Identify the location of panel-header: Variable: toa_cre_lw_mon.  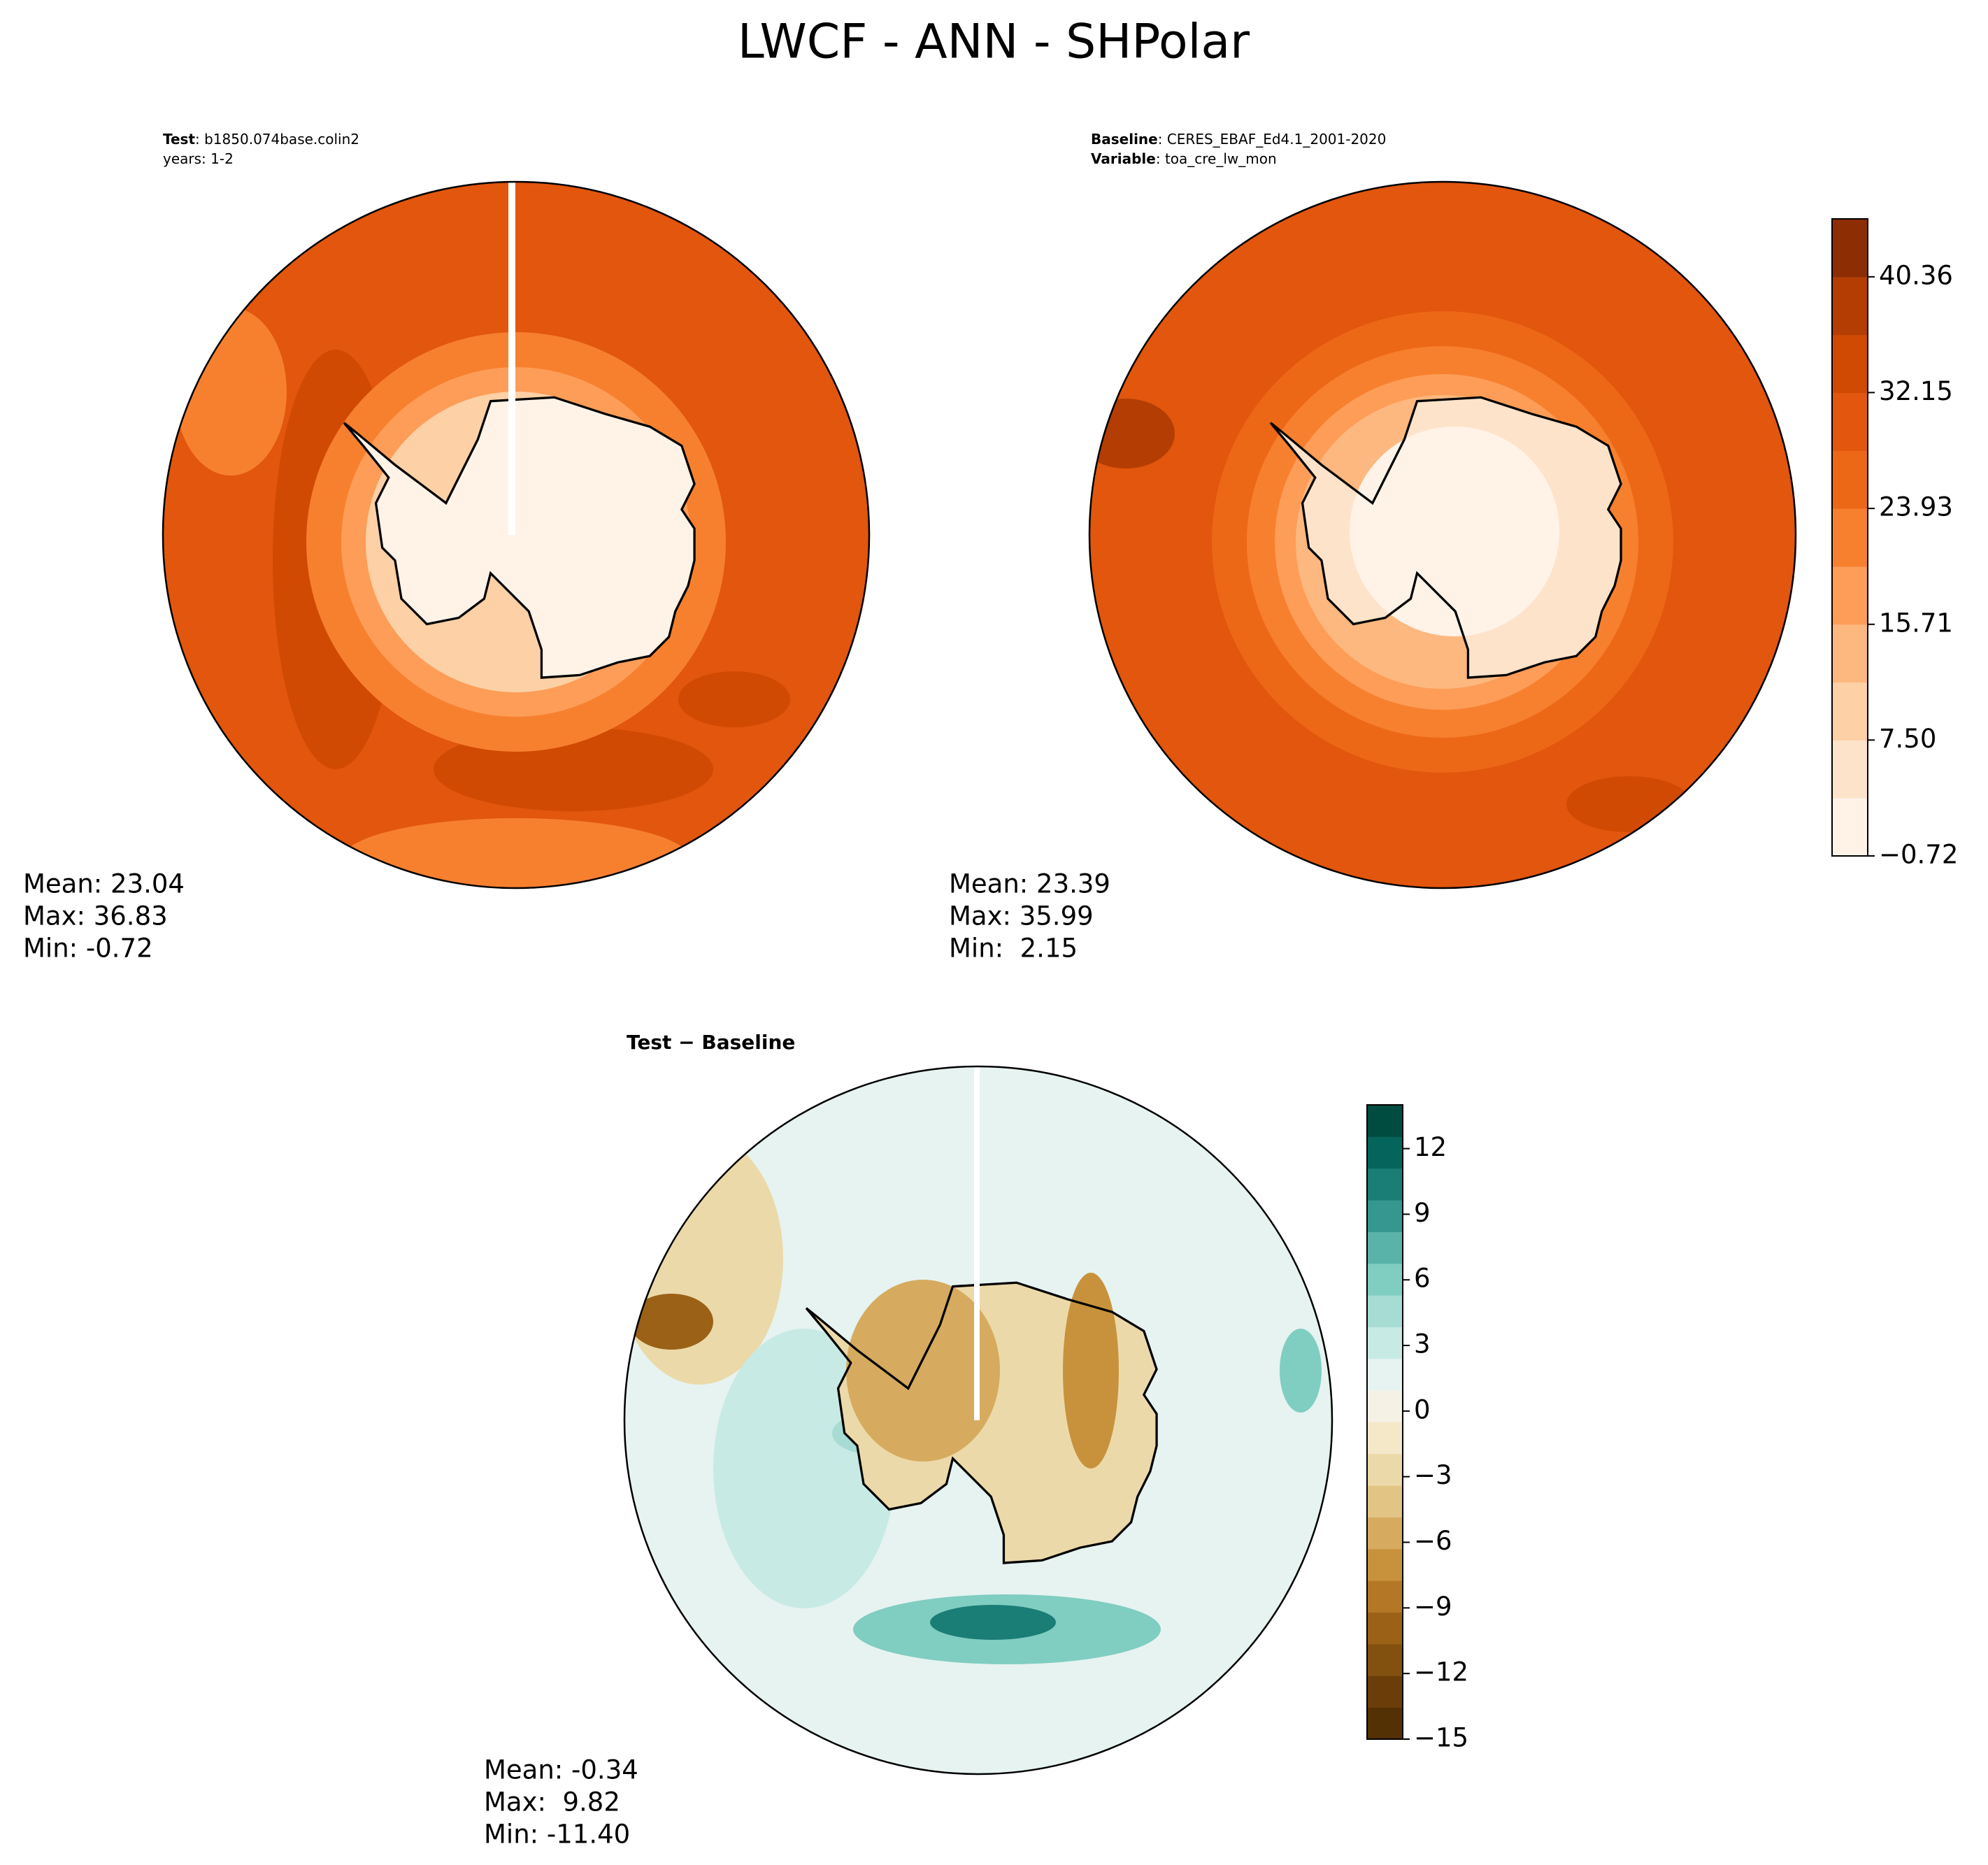
(1184, 158).